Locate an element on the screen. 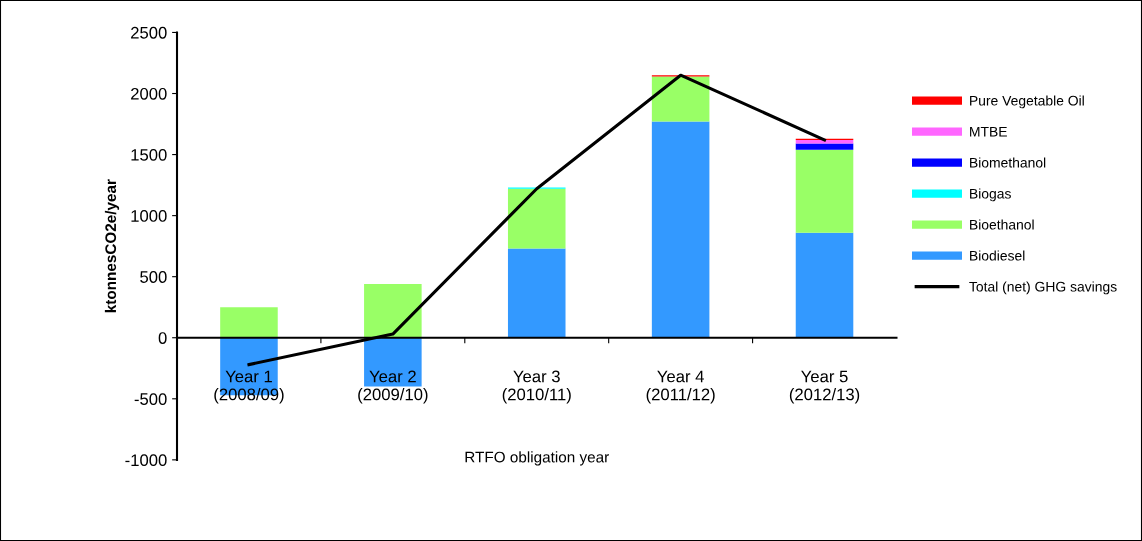  y-tick-label: 2500 is located at coordinates (149, 32).